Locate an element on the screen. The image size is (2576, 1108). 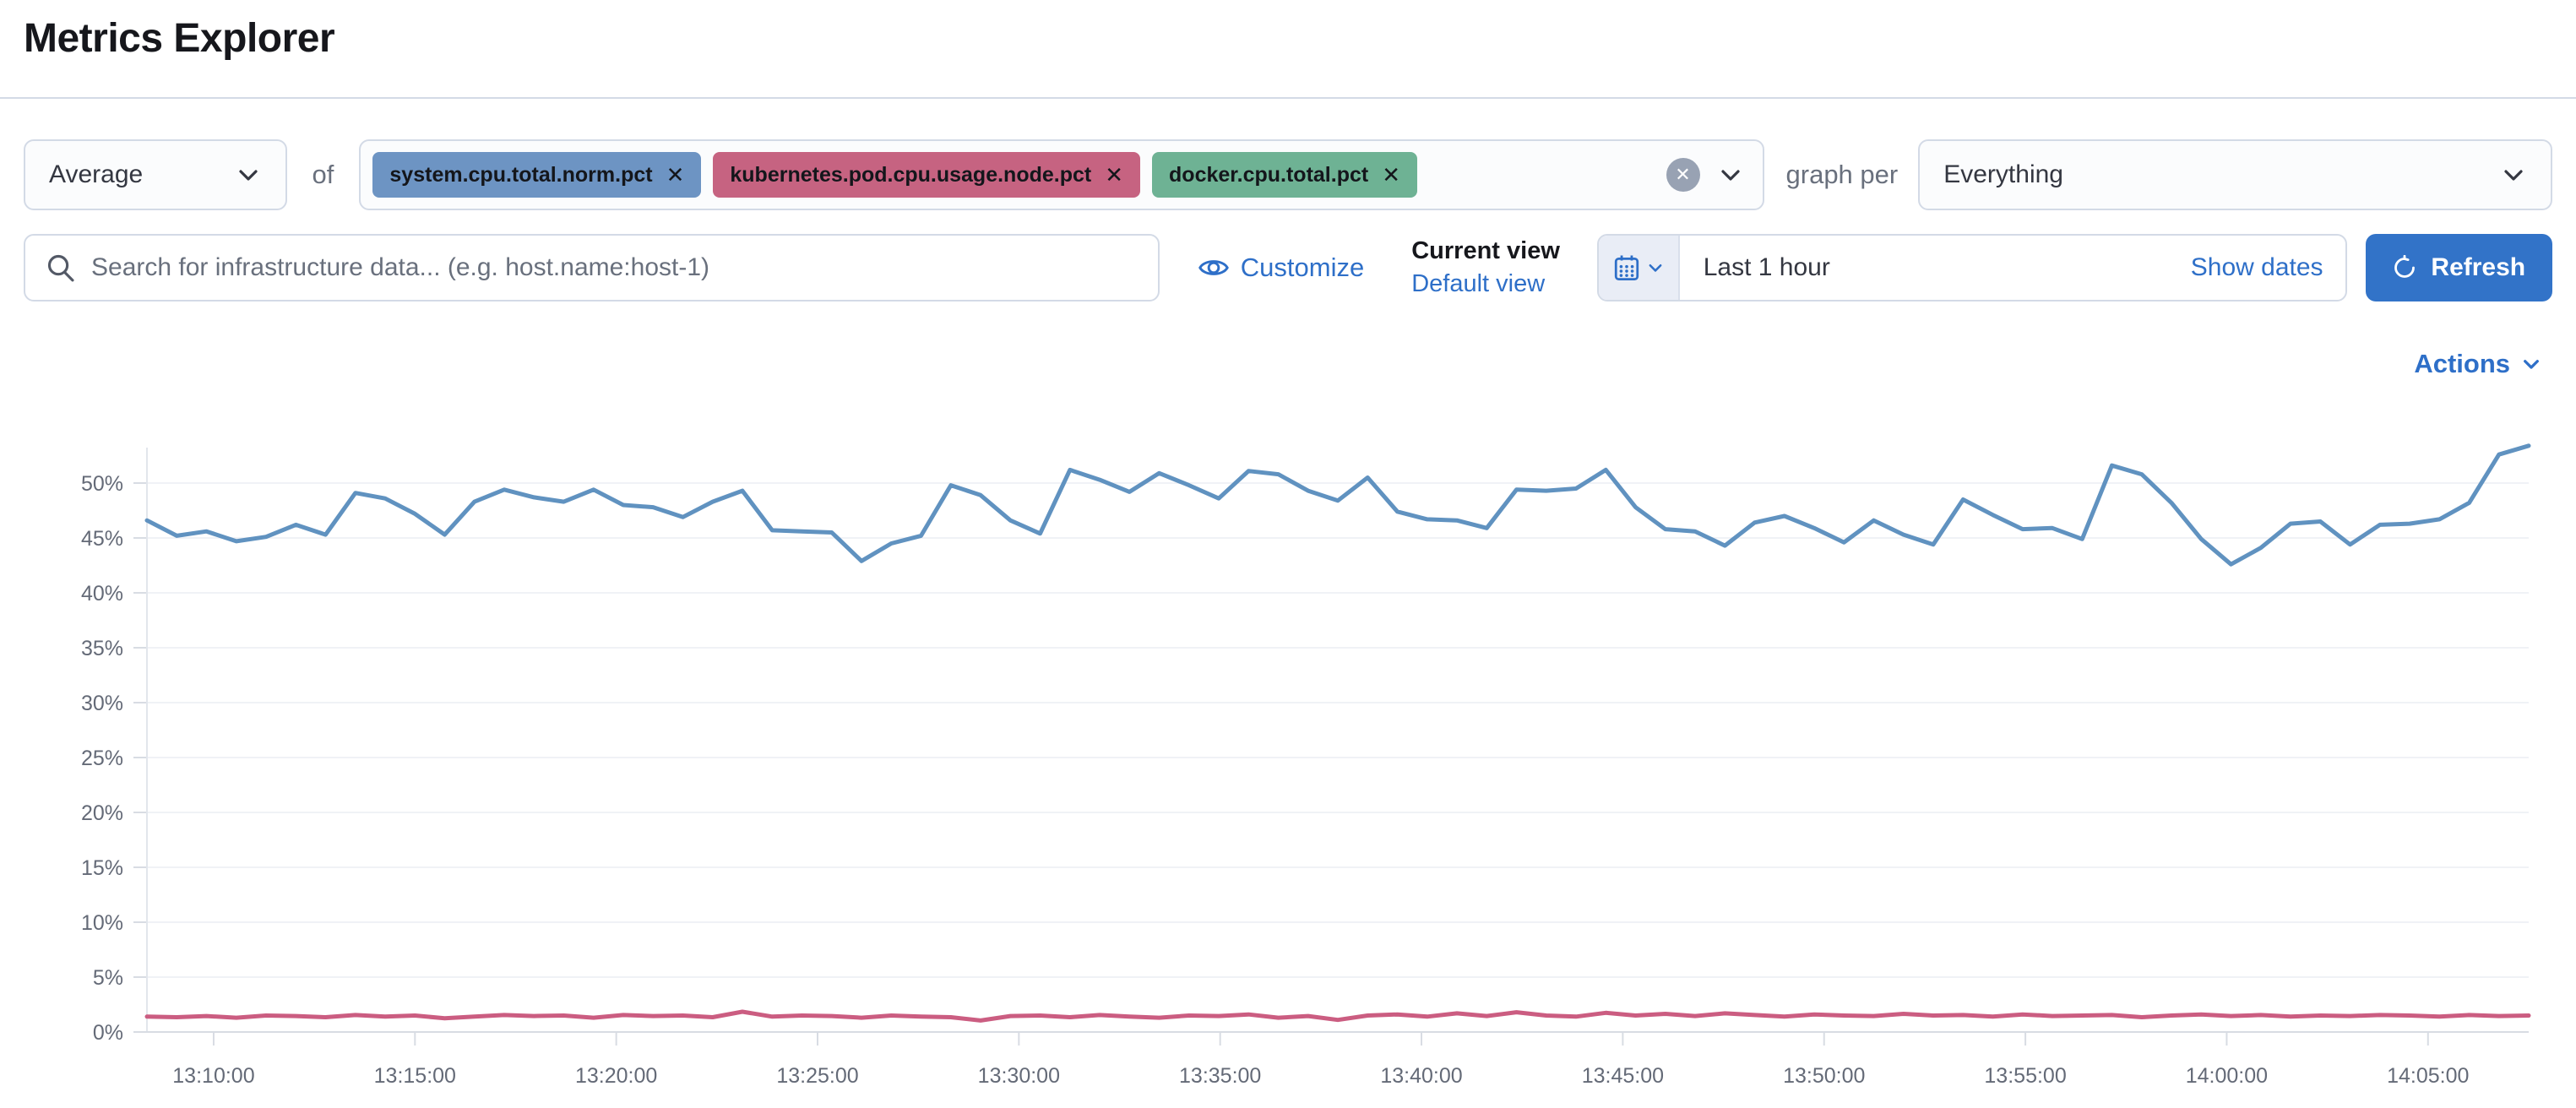
y-axis-tick-label: 35% is located at coordinates (102, 648).